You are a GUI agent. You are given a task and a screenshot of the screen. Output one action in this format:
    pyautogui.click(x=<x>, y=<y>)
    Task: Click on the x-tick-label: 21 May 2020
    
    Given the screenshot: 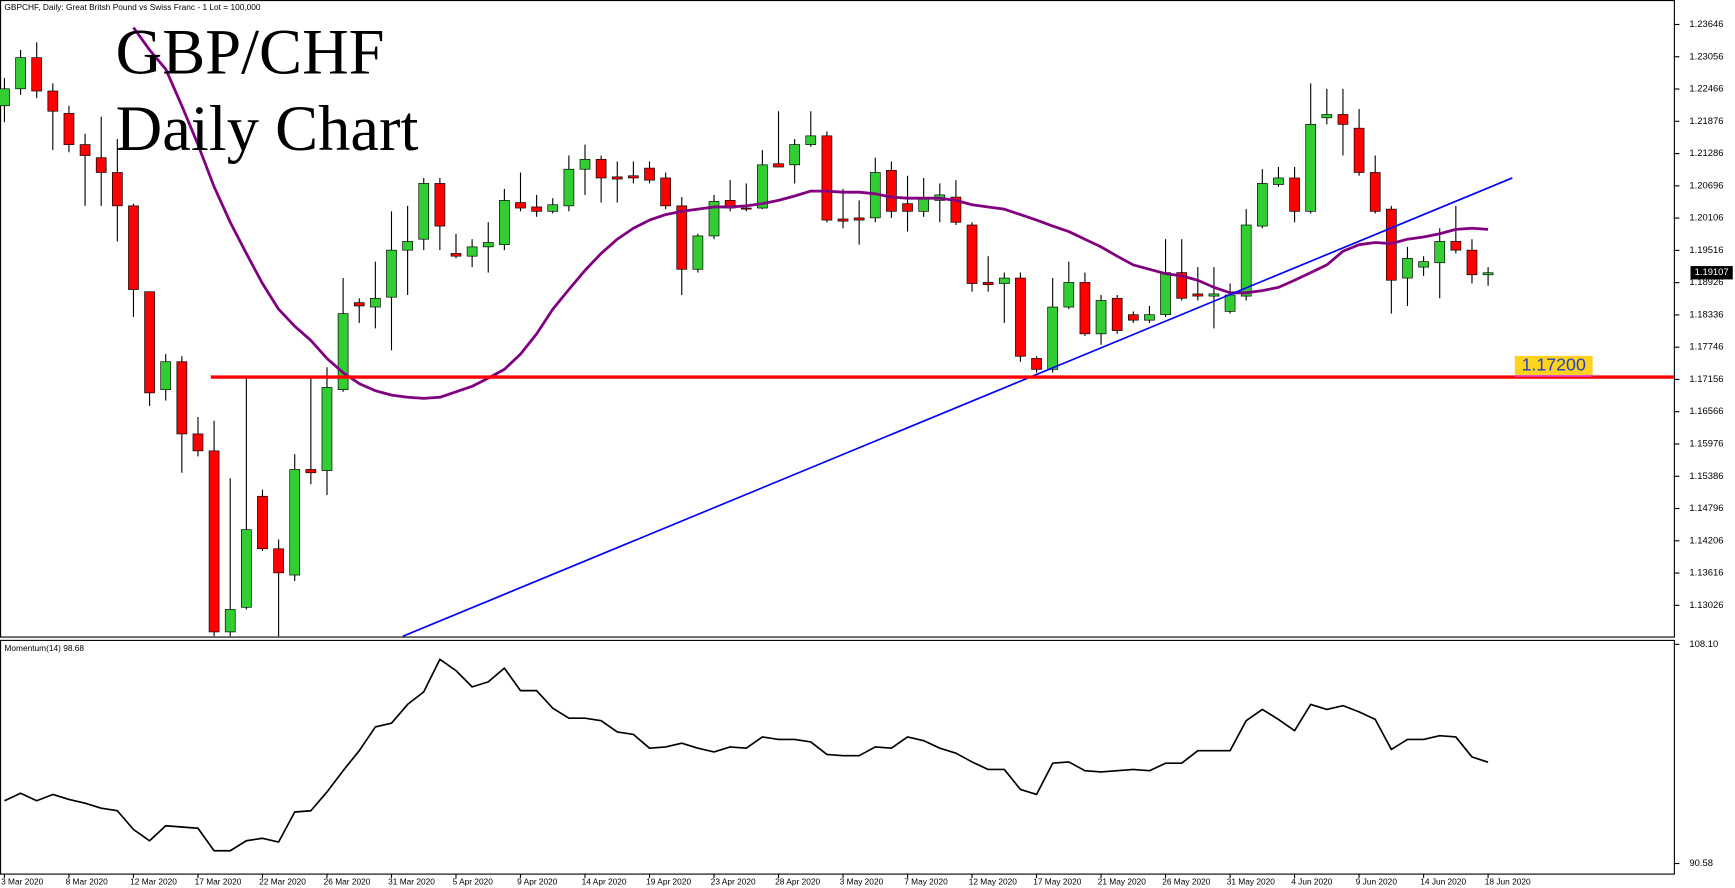 What is the action you would take?
    pyautogui.click(x=1122, y=882)
    